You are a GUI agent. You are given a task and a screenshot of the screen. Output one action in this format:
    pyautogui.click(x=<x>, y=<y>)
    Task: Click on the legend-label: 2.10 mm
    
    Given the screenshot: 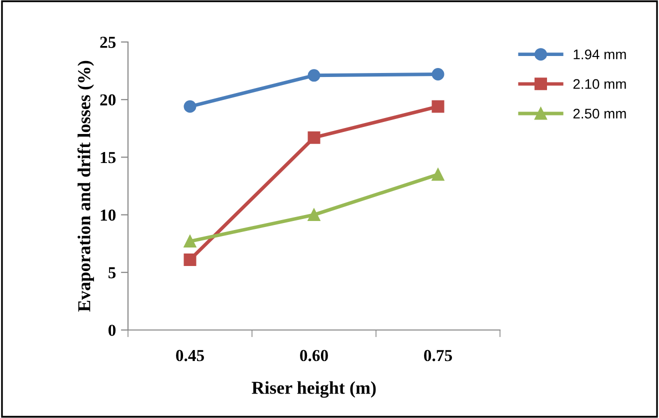 What is the action you would take?
    pyautogui.click(x=599, y=84)
    